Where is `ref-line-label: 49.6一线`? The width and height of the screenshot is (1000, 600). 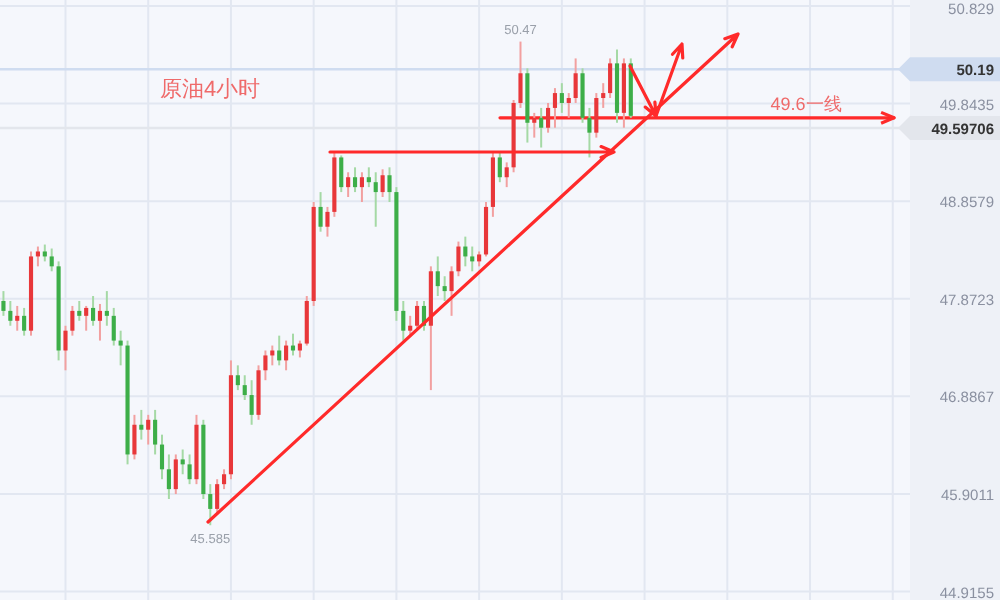
ref-line-label: 49.6一线 is located at coordinates (806, 103).